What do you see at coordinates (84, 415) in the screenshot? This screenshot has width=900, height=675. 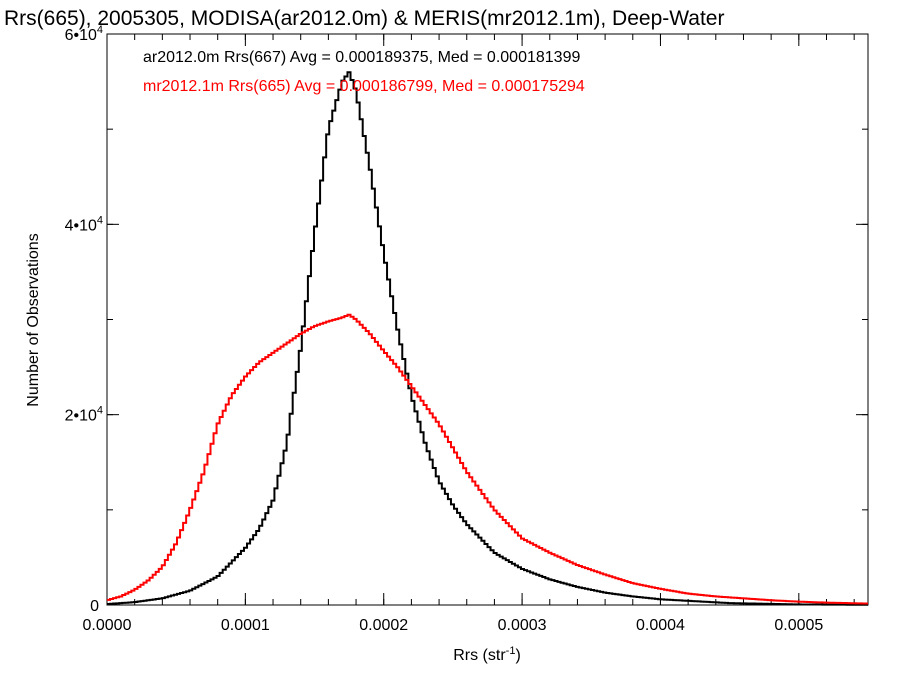 I see `y-tick-label: 2•104` at bounding box center [84, 415].